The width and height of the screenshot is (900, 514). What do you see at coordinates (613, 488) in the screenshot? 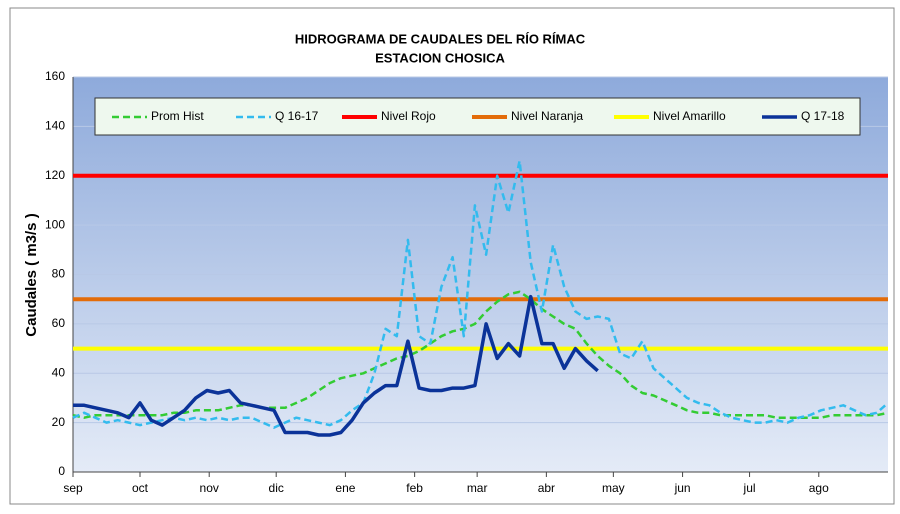
I see `x-tick-label: may` at bounding box center [613, 488].